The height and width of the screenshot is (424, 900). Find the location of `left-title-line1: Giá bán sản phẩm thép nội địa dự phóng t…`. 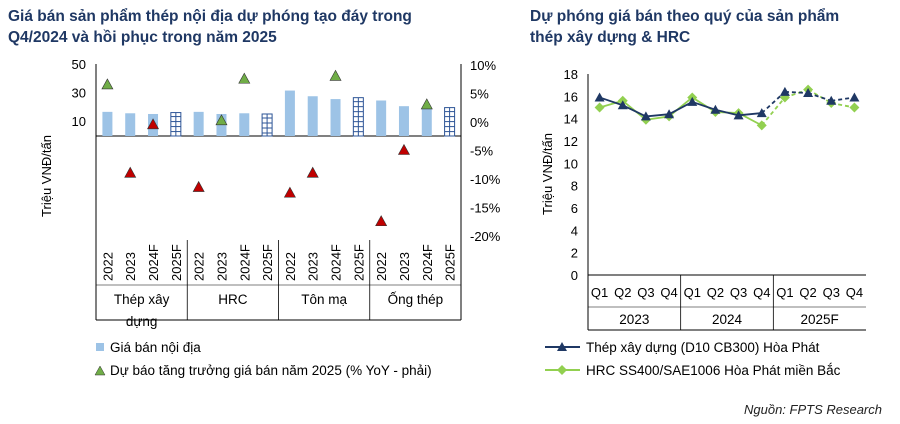

left-title-line1: Giá bán sản phẩm thép nội địa dự phóng t… is located at coordinates (210, 16).